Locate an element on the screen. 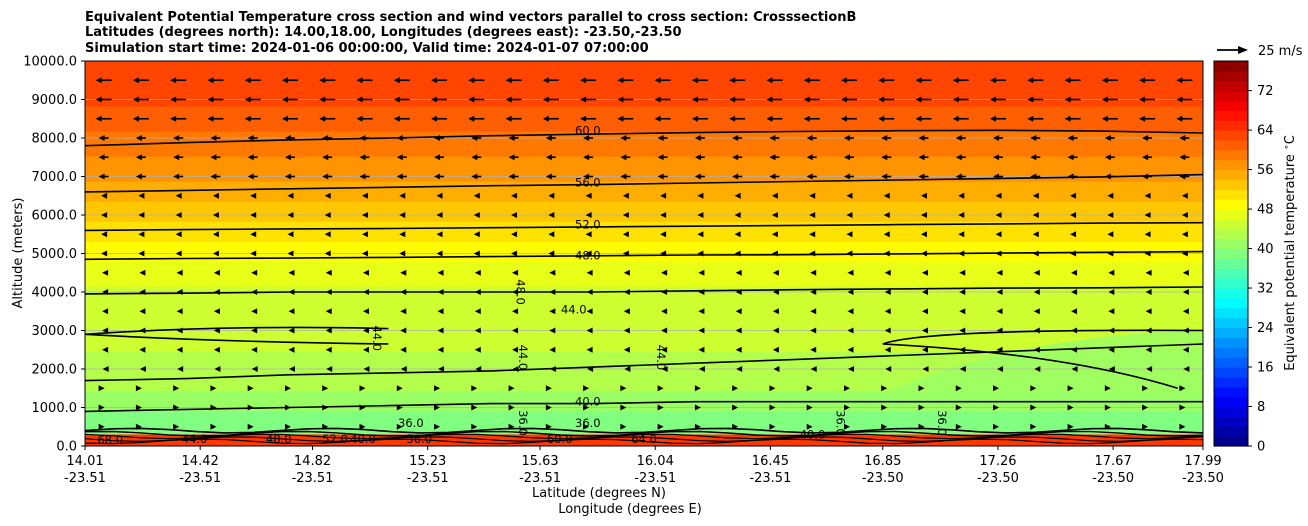 The image size is (1308, 526). contour-label: 64.0 is located at coordinates (644, 439).